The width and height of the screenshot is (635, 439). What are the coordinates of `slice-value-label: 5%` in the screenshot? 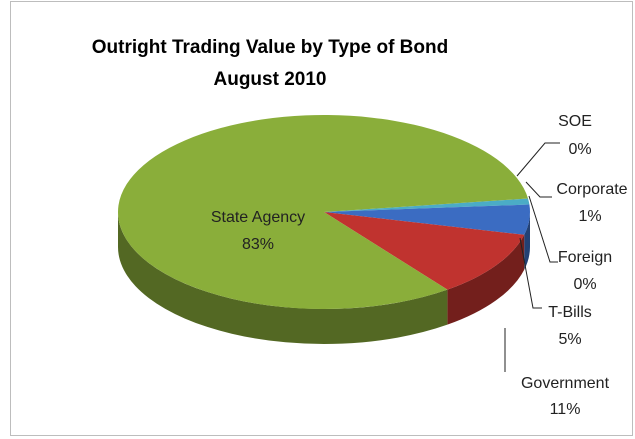 It's located at (569, 339).